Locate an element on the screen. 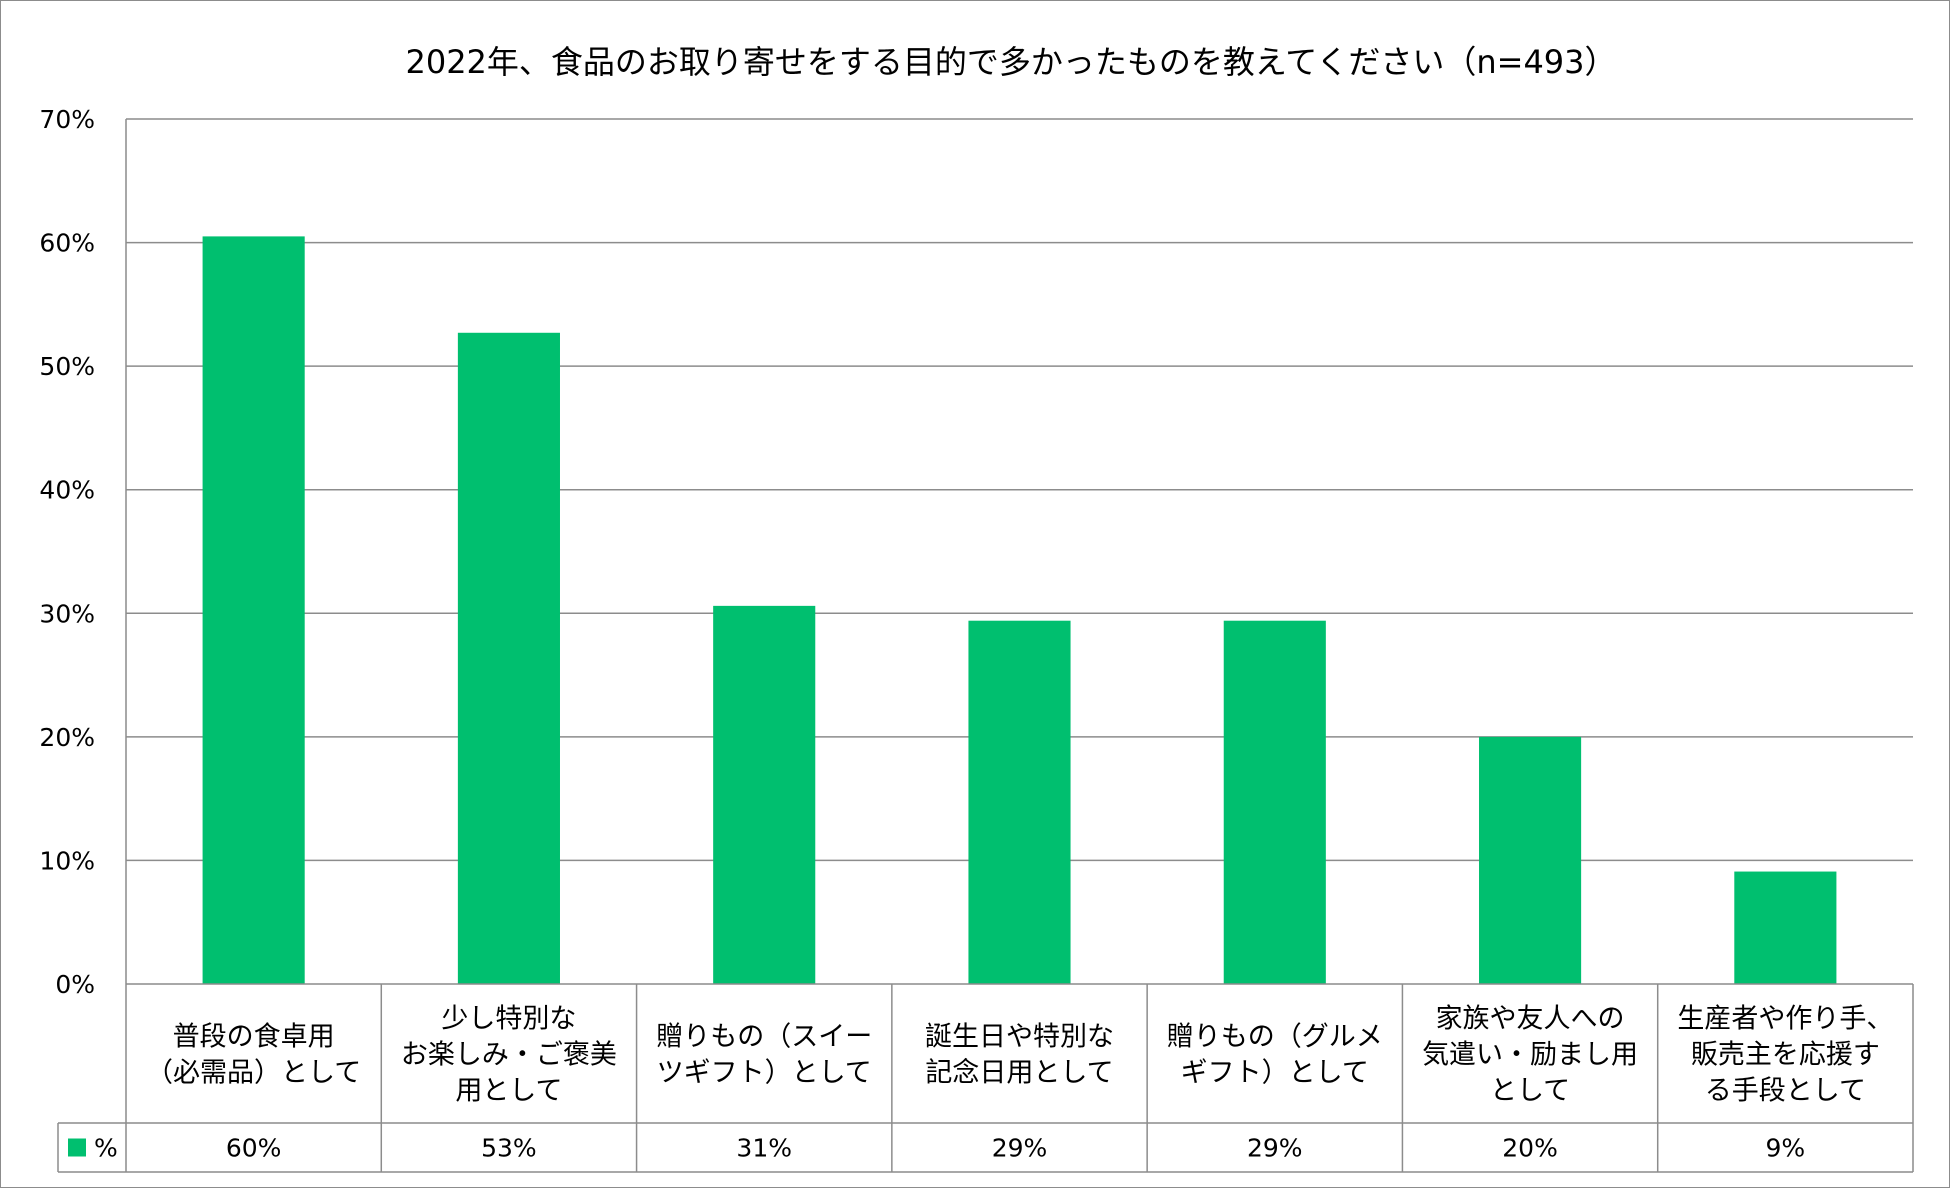  category-label: 普段の食卓用 is located at coordinates (254, 1037).